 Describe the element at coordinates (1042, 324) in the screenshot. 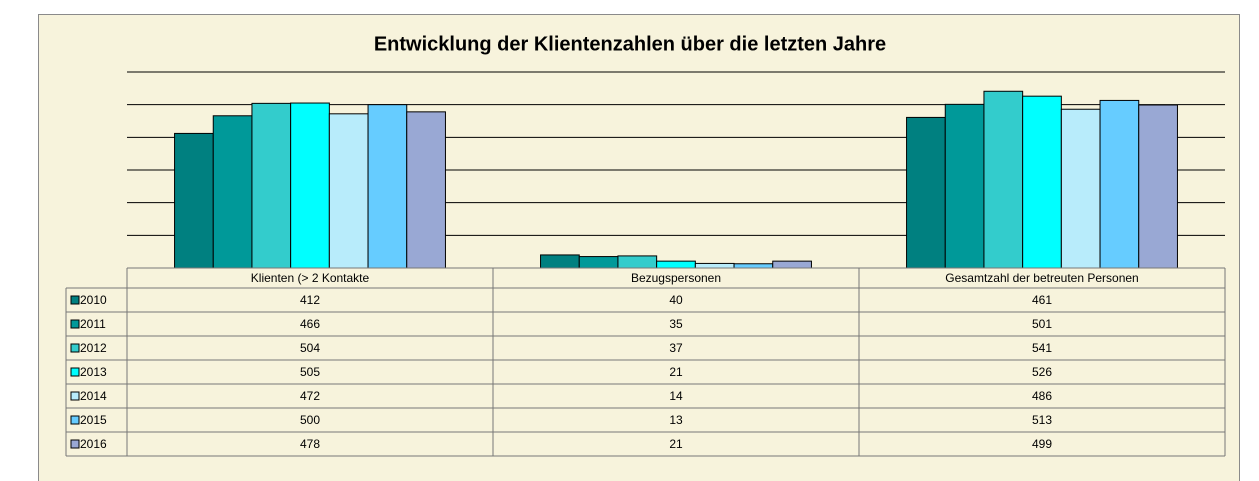

I see `table-value: 501` at that location.